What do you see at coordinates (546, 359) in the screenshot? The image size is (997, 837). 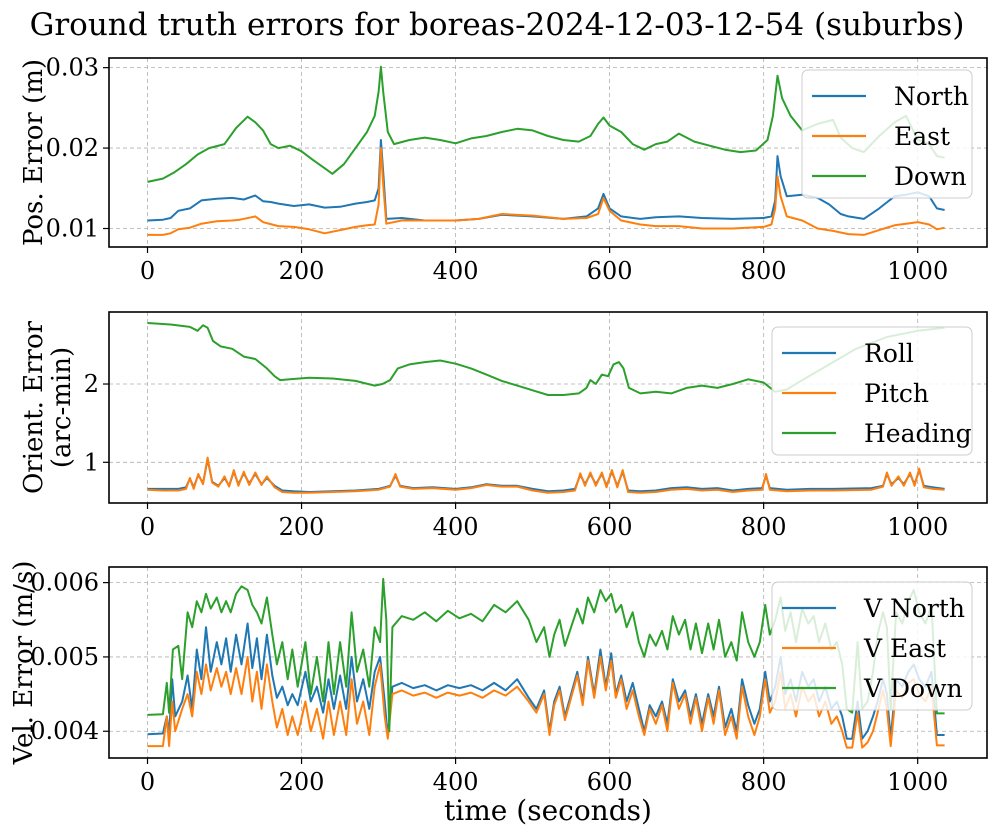 I see `series-line-heading` at bounding box center [546, 359].